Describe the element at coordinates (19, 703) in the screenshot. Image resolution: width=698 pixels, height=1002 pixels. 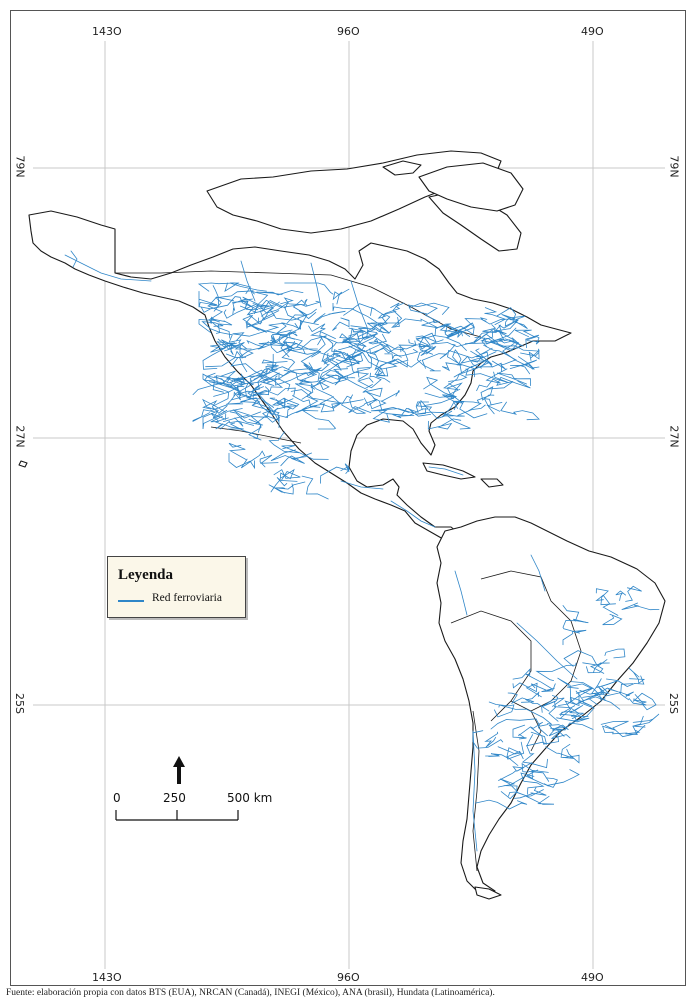
I see `lat-label-left-25s: 25S` at that location.